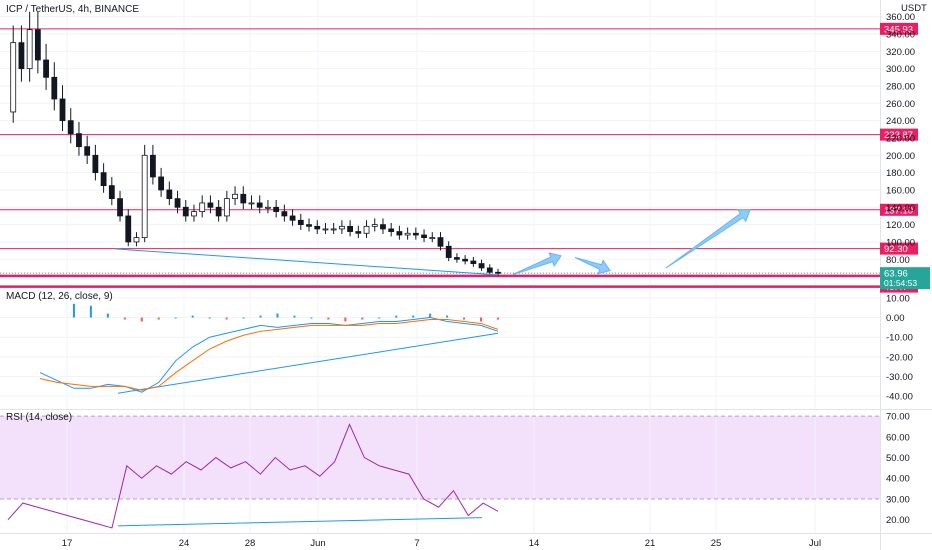  I want to click on price-tick-label: 80.00, so click(898, 260).